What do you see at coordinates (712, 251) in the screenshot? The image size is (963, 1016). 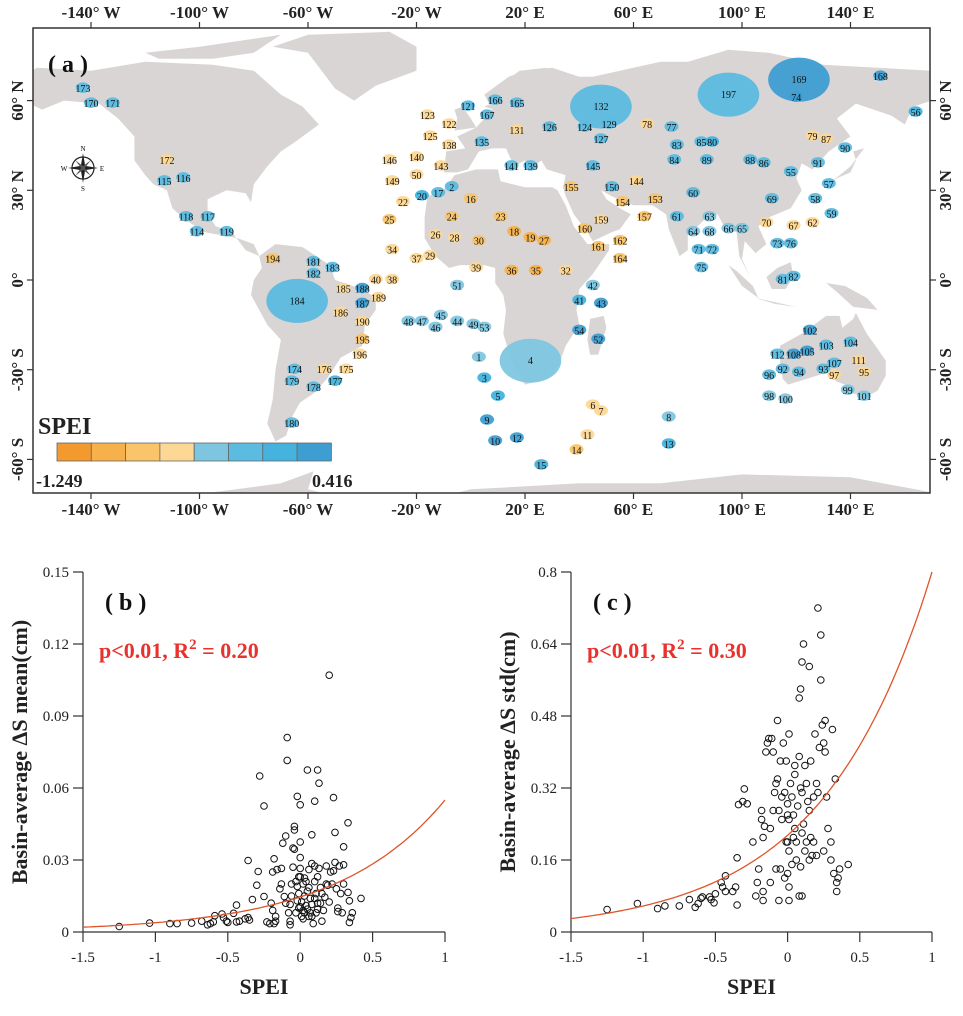 I see `basin-label: 72` at bounding box center [712, 251].